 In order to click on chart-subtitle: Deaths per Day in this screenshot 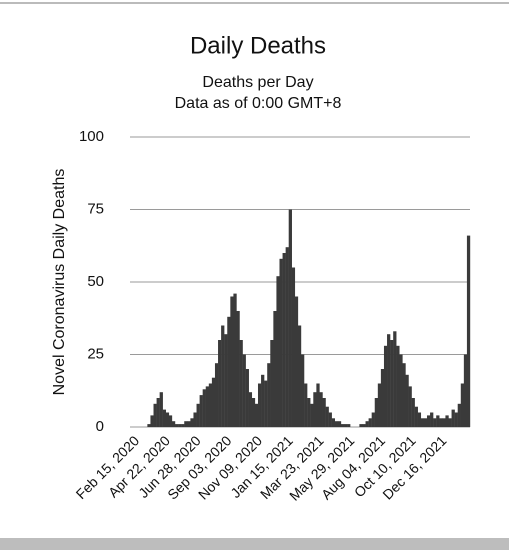, I will do `click(257, 82)`.